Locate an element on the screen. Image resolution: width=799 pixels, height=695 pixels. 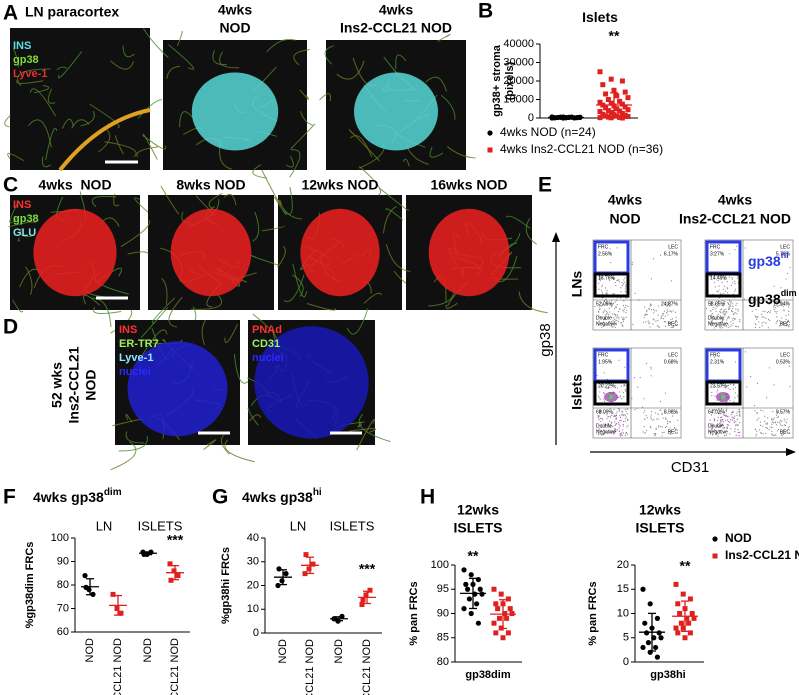
gate-percent: 0.68% is located at coordinates (671, 362).